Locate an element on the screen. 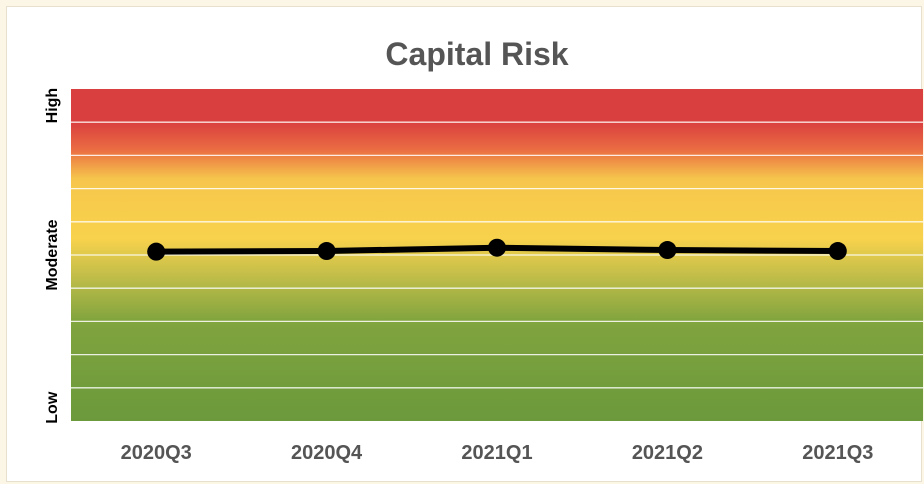 The height and width of the screenshot is (484, 924). x-tick-label: 2021Q1 is located at coordinates (496, 453).